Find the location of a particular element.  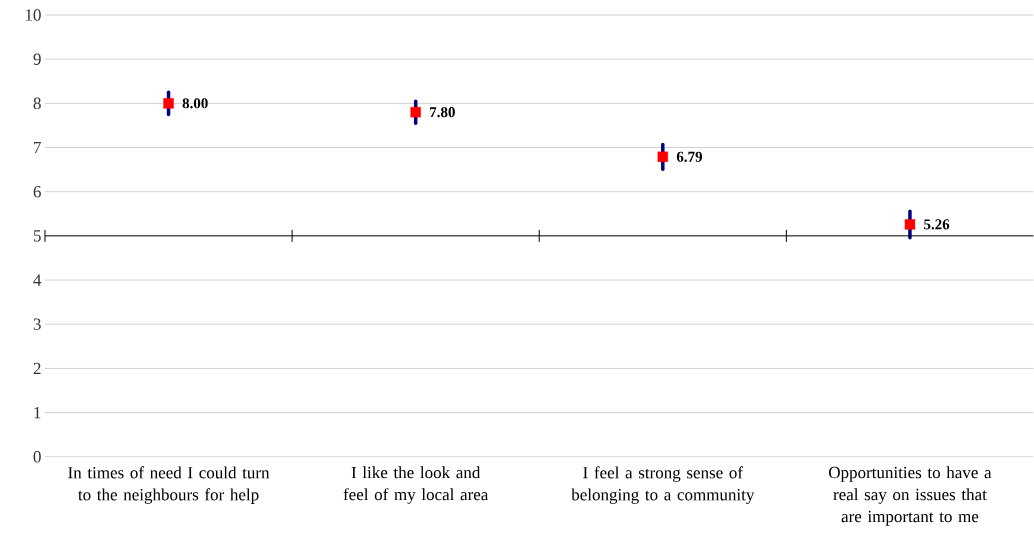

y-tick-label: 2 is located at coordinates (37, 368).